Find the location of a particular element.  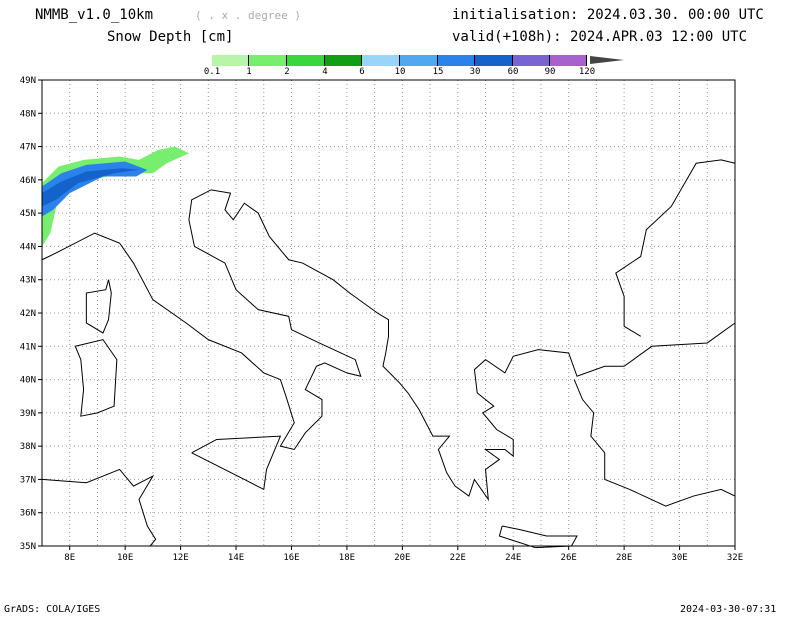

lat-label: 45N is located at coordinates (28, 214).